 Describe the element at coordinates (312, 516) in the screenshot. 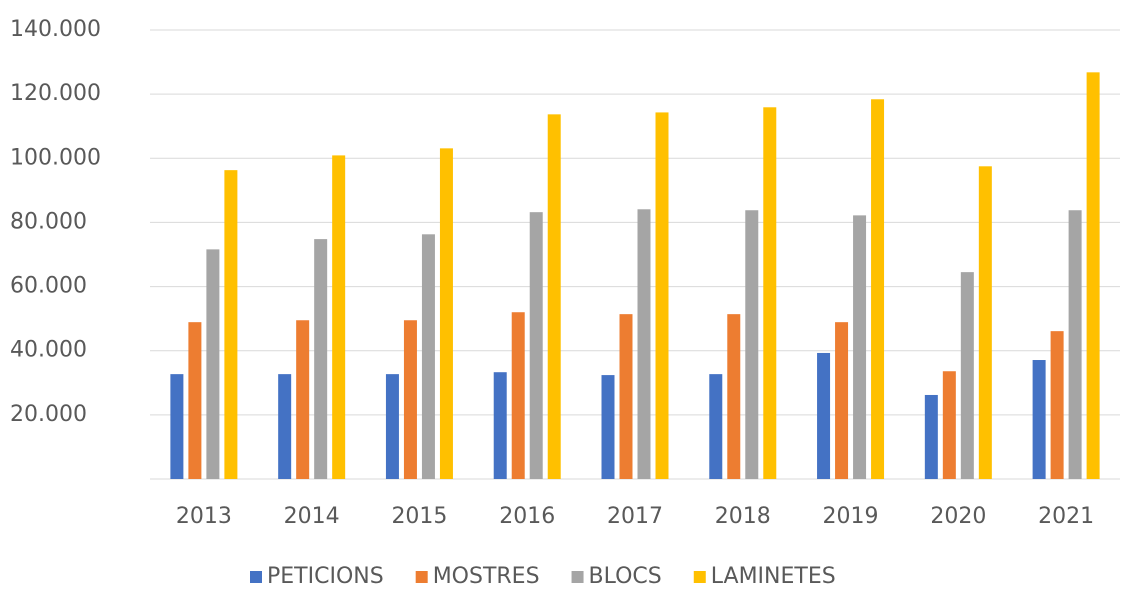

I see `x-tick-label: 2014` at that location.